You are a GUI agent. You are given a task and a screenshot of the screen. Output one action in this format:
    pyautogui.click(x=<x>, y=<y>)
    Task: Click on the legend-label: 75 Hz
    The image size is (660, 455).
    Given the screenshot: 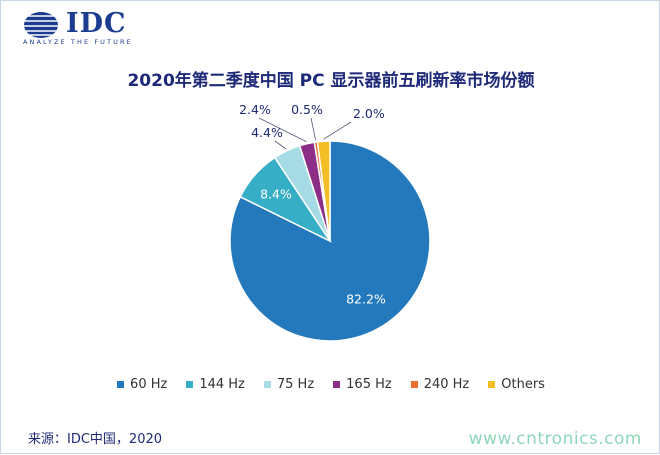 What is the action you would take?
    pyautogui.click(x=295, y=384)
    